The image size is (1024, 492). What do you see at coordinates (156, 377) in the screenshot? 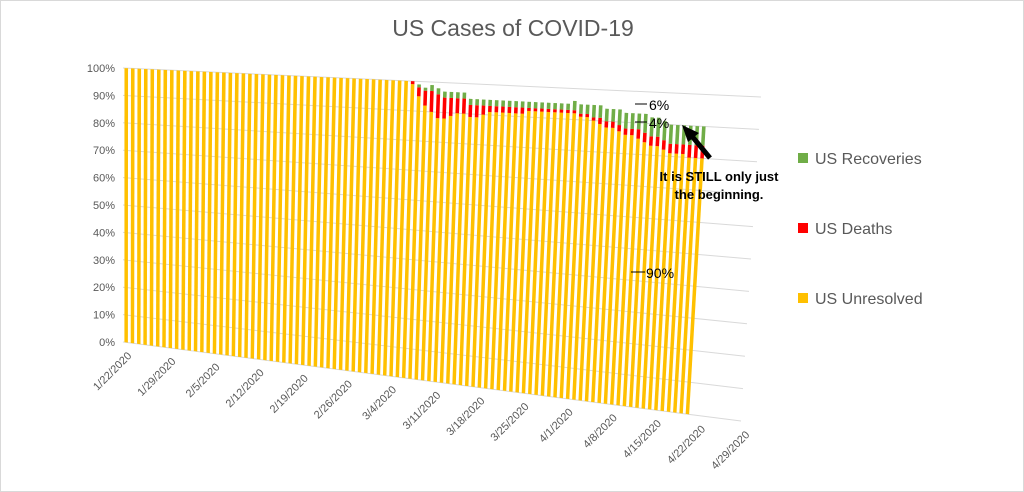
I see `x-tick-label: 1/29/2020` at bounding box center [156, 377].